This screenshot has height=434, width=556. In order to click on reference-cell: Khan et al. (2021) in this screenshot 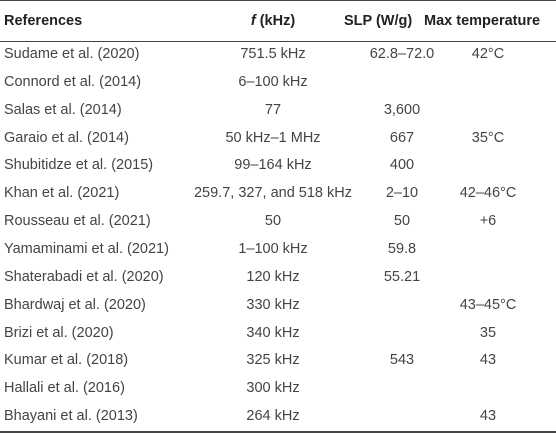, I will do `click(62, 193)`.